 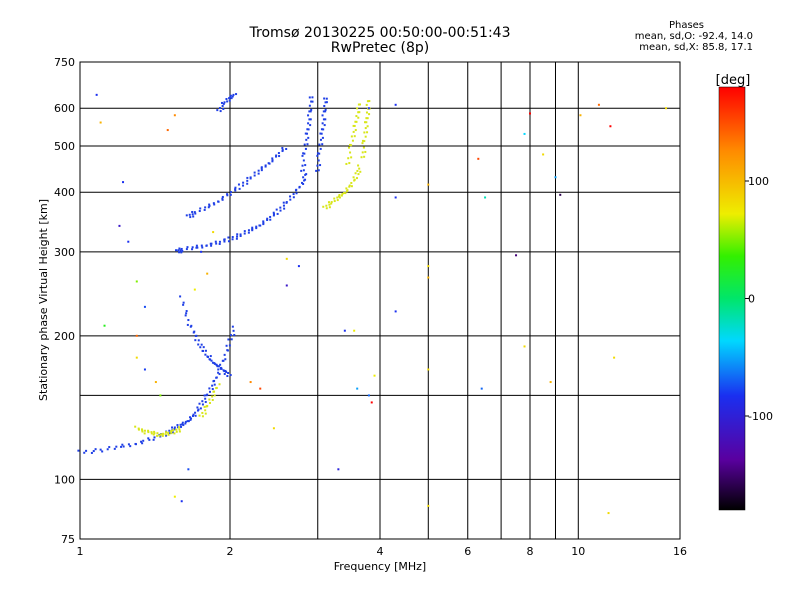 I want to click on stats-x-mode: mean, sd,X: 85.8, 17.1, so click(x=696, y=47).